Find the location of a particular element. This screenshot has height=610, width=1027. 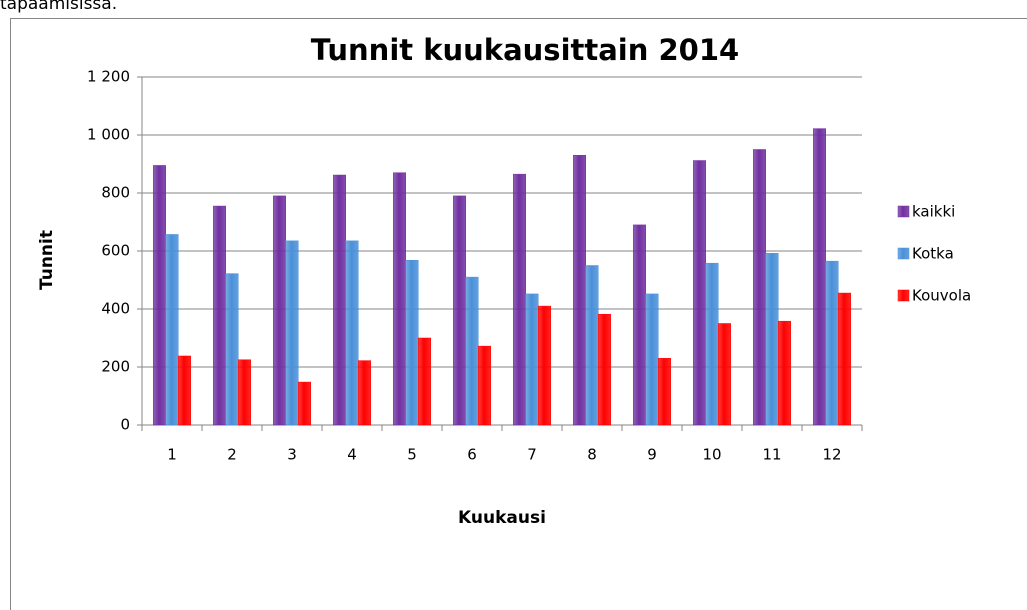

y-tick-label: 600 is located at coordinates (115, 251).